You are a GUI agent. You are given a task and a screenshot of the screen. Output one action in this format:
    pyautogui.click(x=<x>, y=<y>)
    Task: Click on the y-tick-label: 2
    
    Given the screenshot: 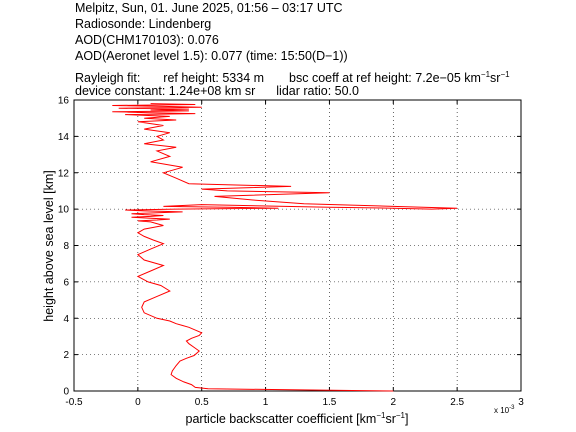 What is the action you would take?
    pyautogui.click(x=66, y=355)
    